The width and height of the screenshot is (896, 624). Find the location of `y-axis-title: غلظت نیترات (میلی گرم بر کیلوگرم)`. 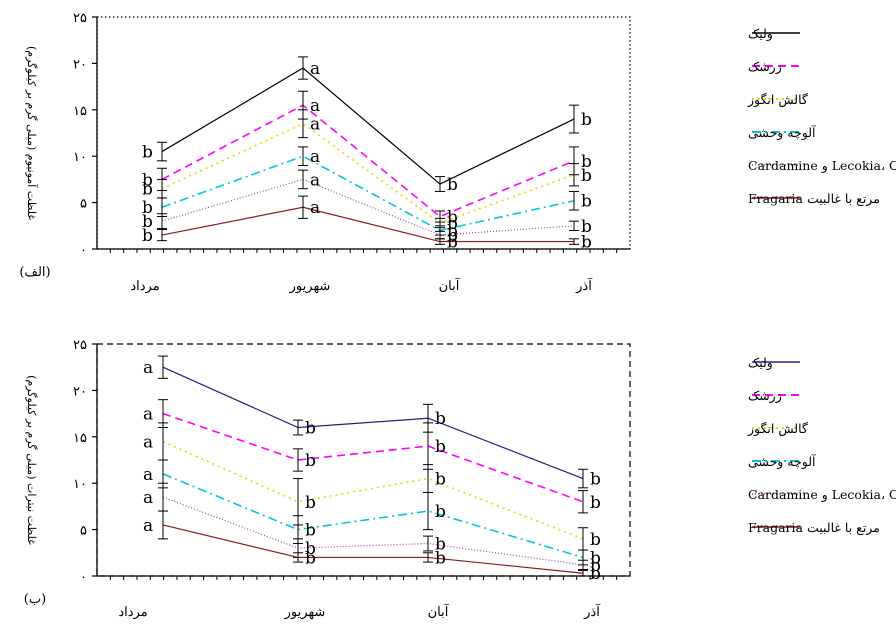

y-axis-title: غلظت نیترات (میلی گرم بر کیلوگرم) is located at coordinates (31, 460).